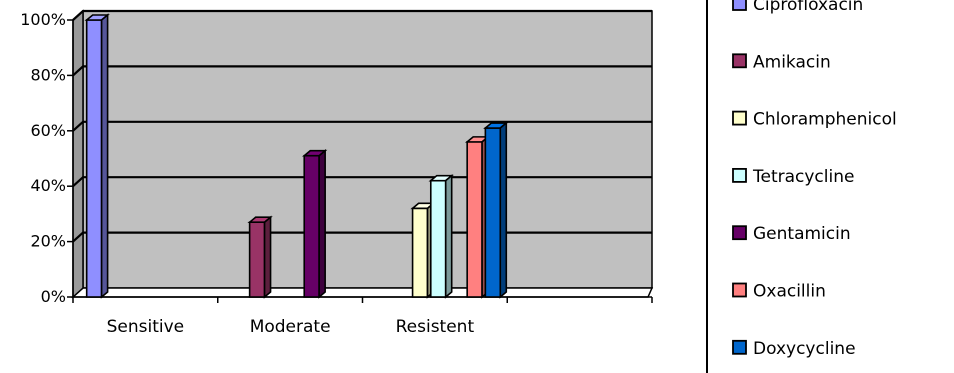  Describe the element at coordinates (808, 7) in the screenshot. I see `legend-label: Ciprofloxacin` at that location.